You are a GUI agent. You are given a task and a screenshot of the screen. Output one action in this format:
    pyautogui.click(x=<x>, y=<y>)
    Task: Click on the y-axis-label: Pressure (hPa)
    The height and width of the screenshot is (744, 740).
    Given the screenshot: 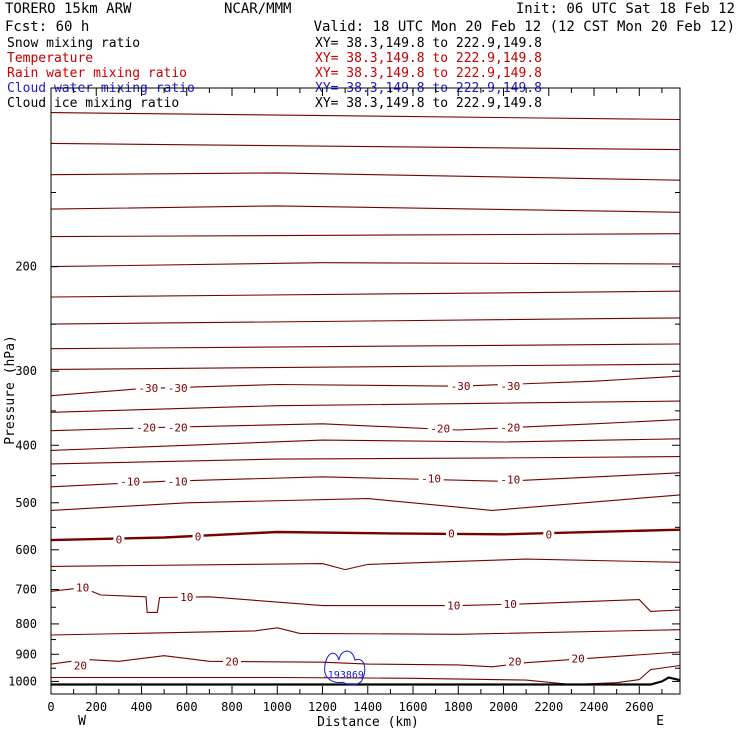 What is the action you would take?
    pyautogui.click(x=10, y=390)
    